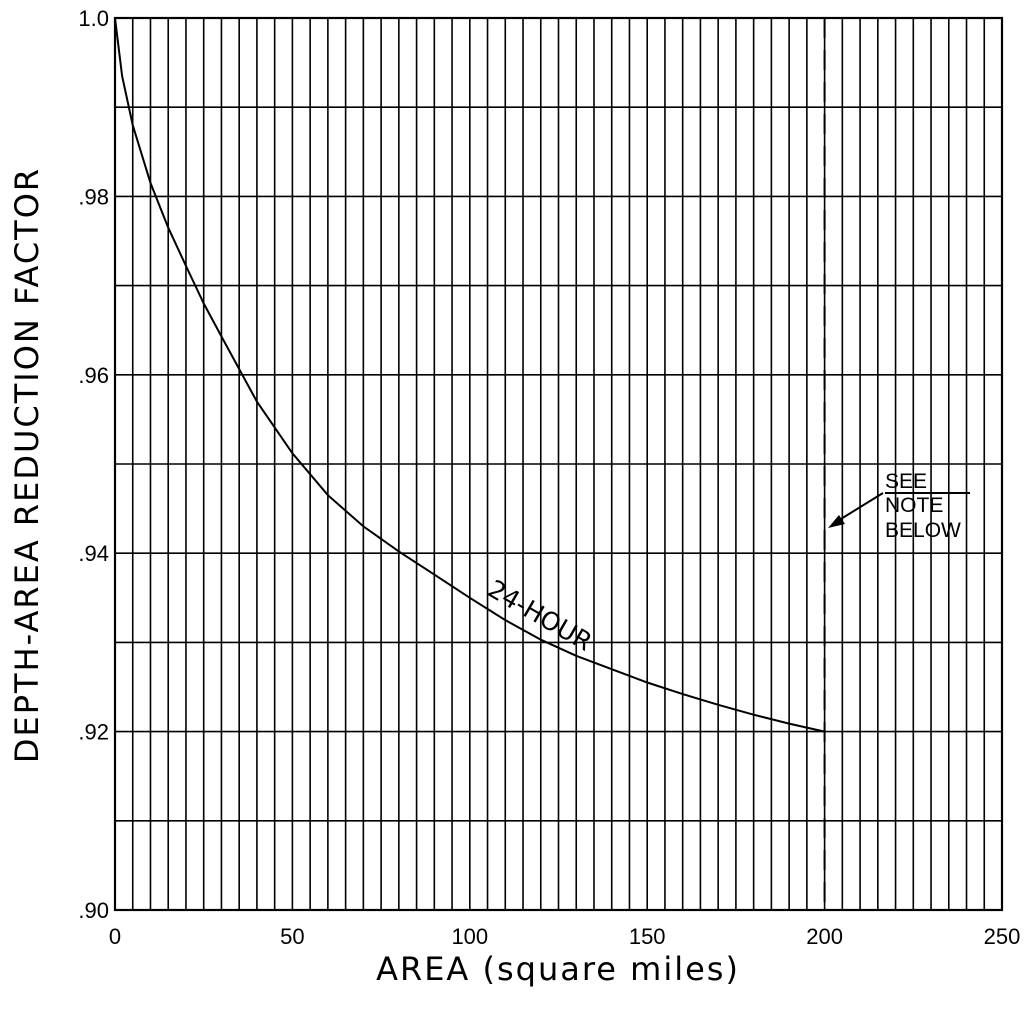 This screenshot has height=1011, width=1034. What do you see at coordinates (914, 505) in the screenshot?
I see `annotation-line: NOTE` at bounding box center [914, 505].